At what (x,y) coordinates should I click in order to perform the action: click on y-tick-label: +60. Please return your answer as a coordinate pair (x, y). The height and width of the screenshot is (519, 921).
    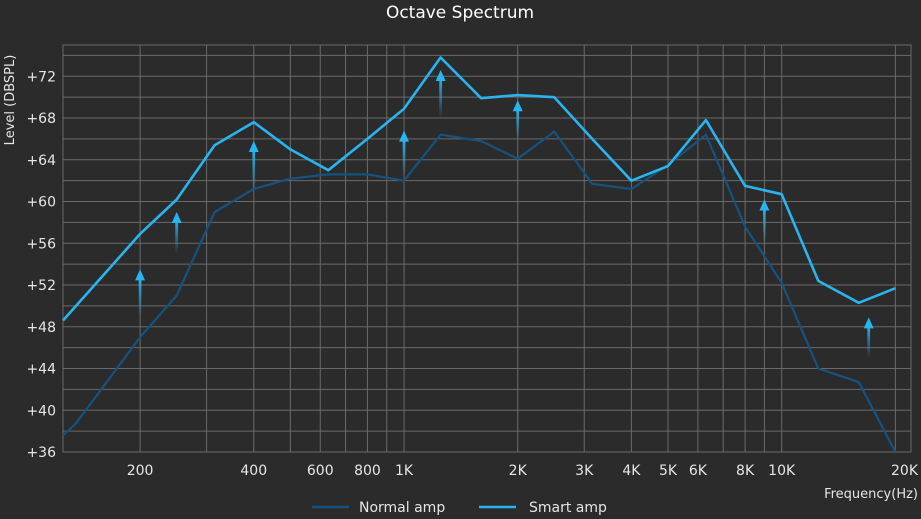
    Looking at the image, I should click on (41, 203).